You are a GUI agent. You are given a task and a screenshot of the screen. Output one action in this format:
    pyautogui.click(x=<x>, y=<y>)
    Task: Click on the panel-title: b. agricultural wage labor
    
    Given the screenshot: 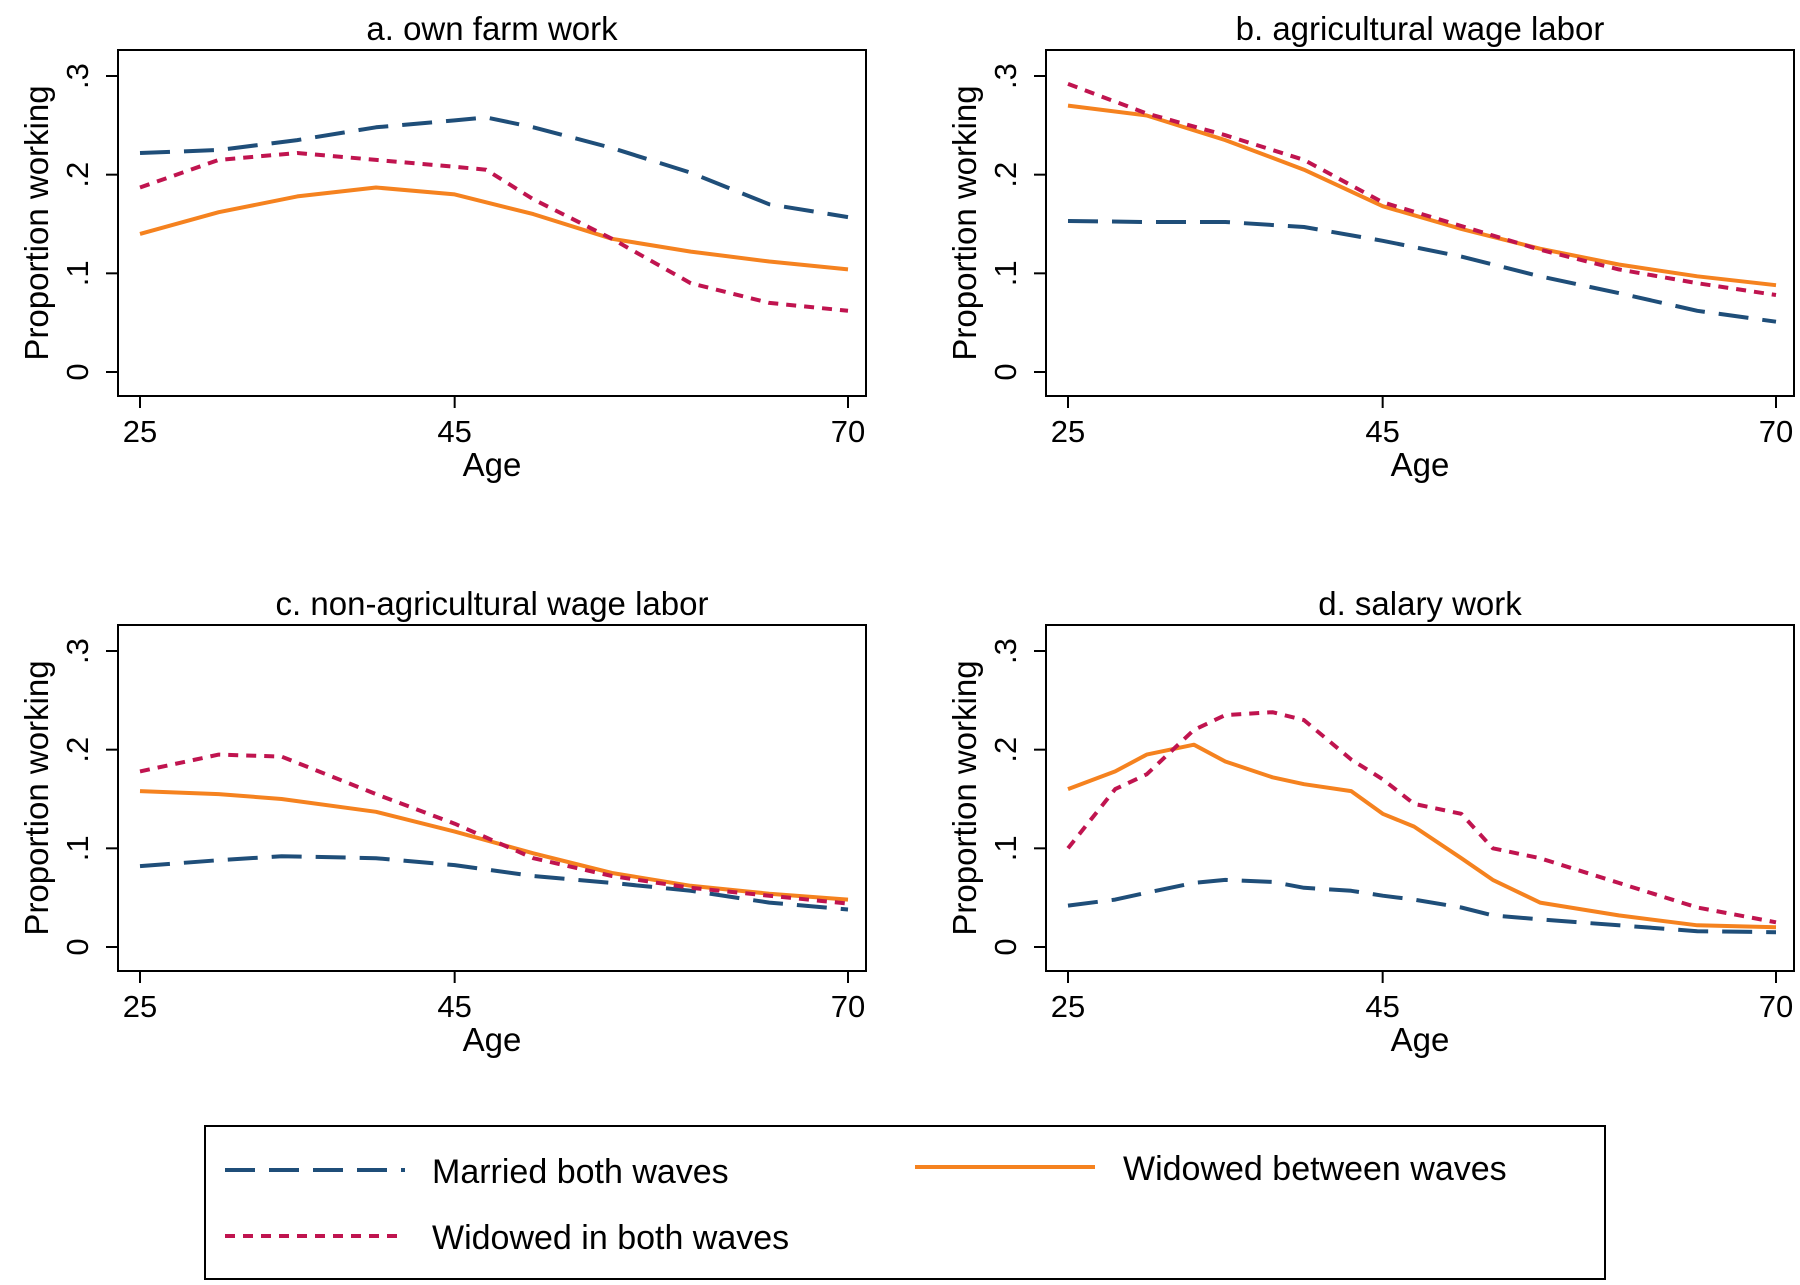 What is the action you would take?
    pyautogui.click(x=1420, y=28)
    